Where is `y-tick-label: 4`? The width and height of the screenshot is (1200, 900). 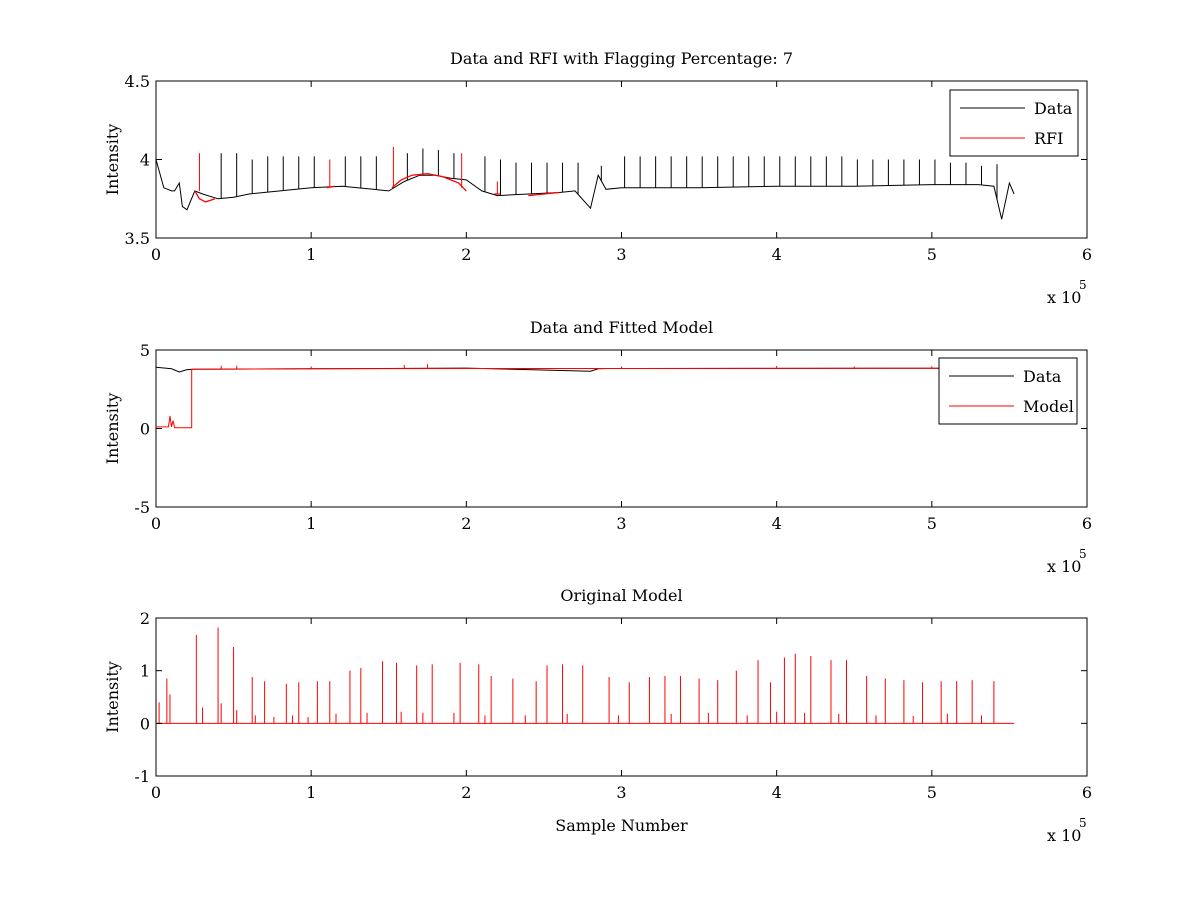
y-tick-label: 4 is located at coordinates (145, 160).